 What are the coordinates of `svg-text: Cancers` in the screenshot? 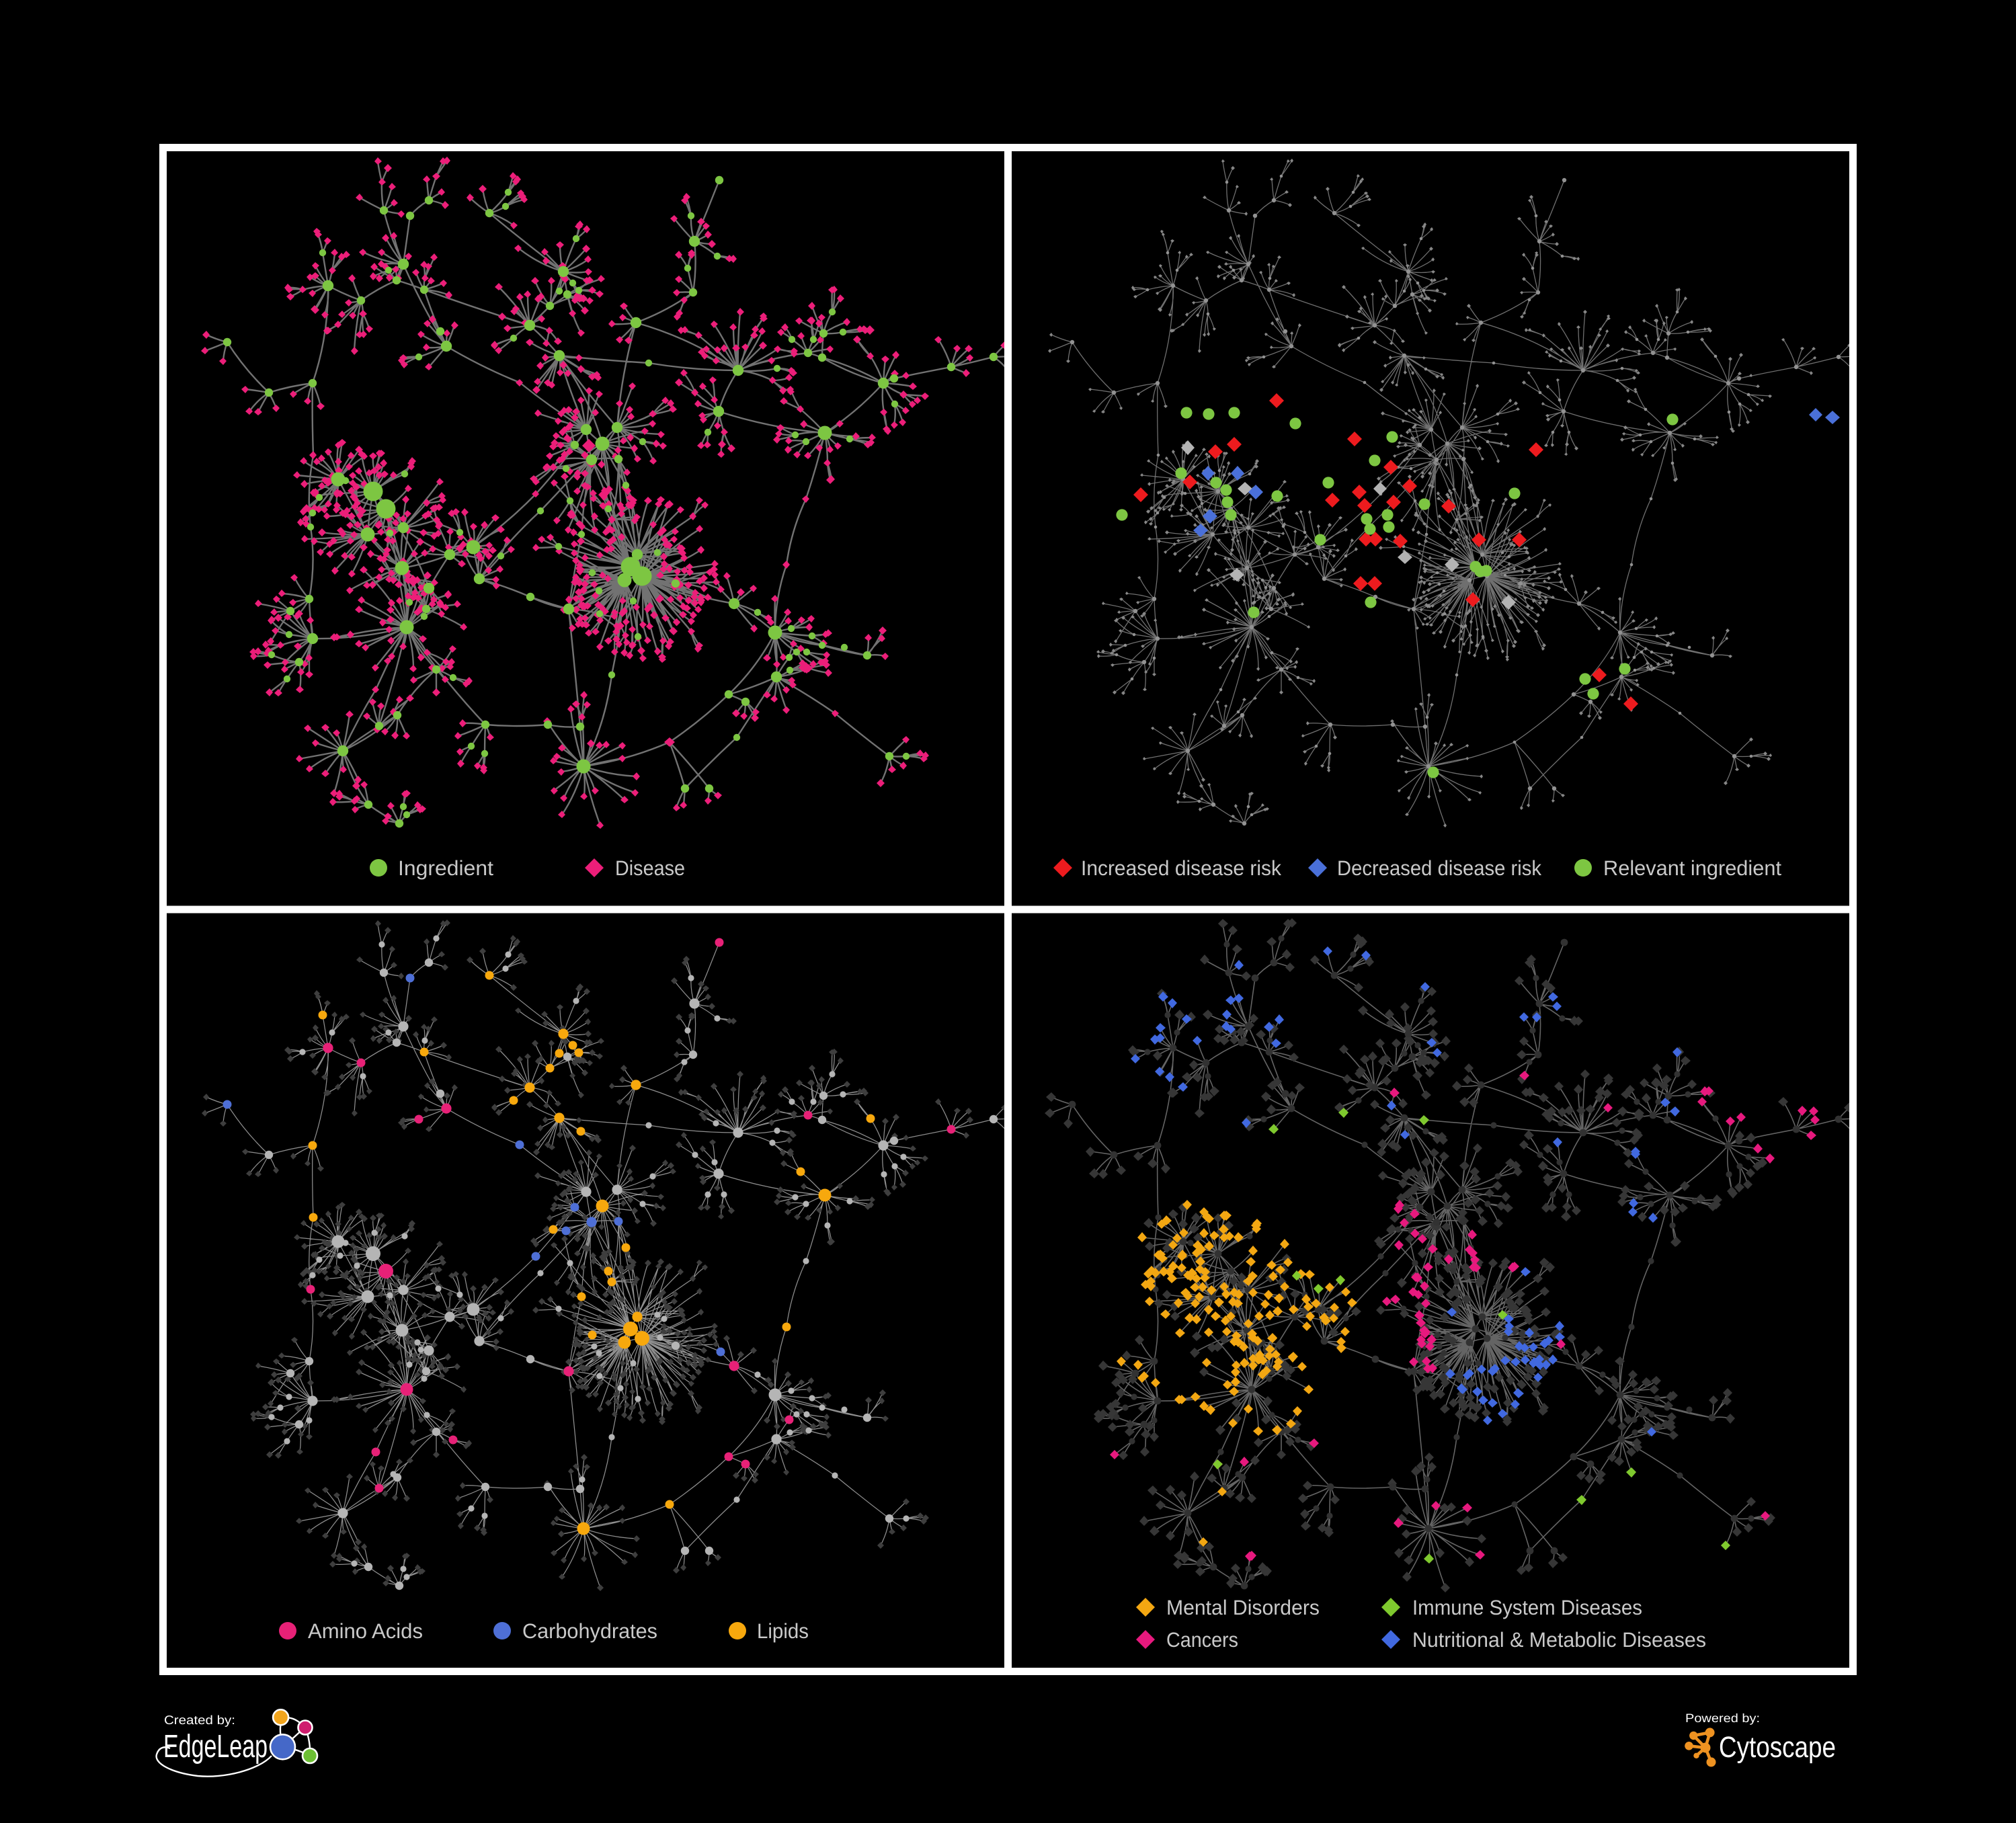 It's located at (1202, 1640).